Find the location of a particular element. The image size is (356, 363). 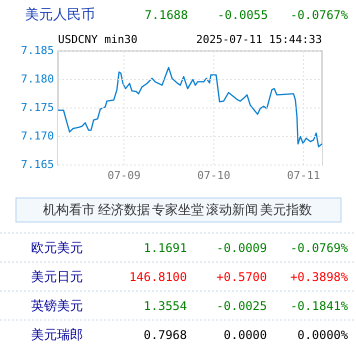

x-tick-label: 07-09 is located at coordinates (124, 175).